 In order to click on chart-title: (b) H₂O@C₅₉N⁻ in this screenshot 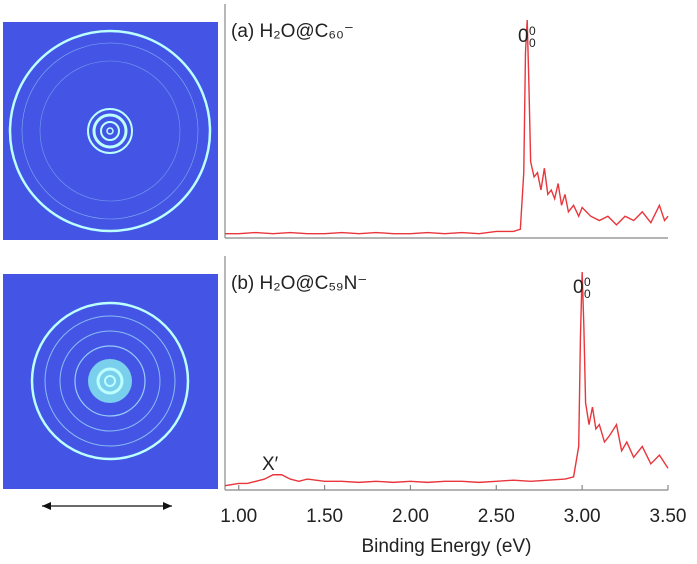, I will do `click(299, 283)`.